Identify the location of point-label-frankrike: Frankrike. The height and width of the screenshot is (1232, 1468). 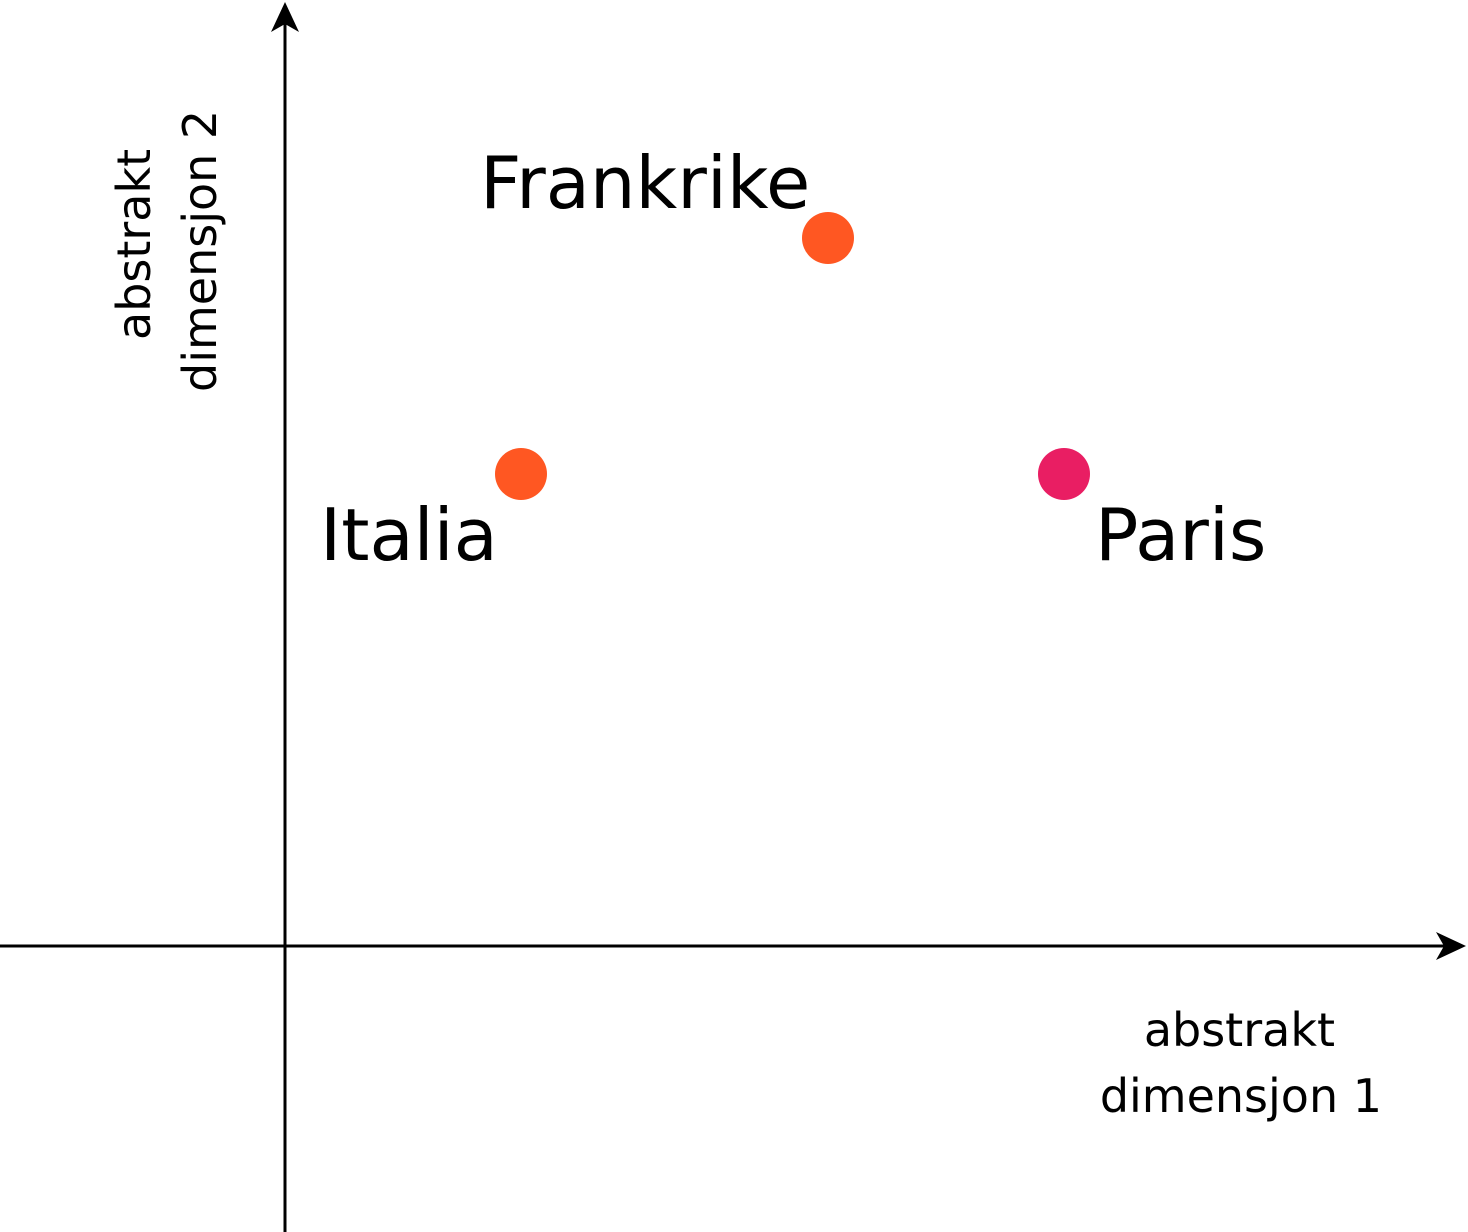
(645, 183).